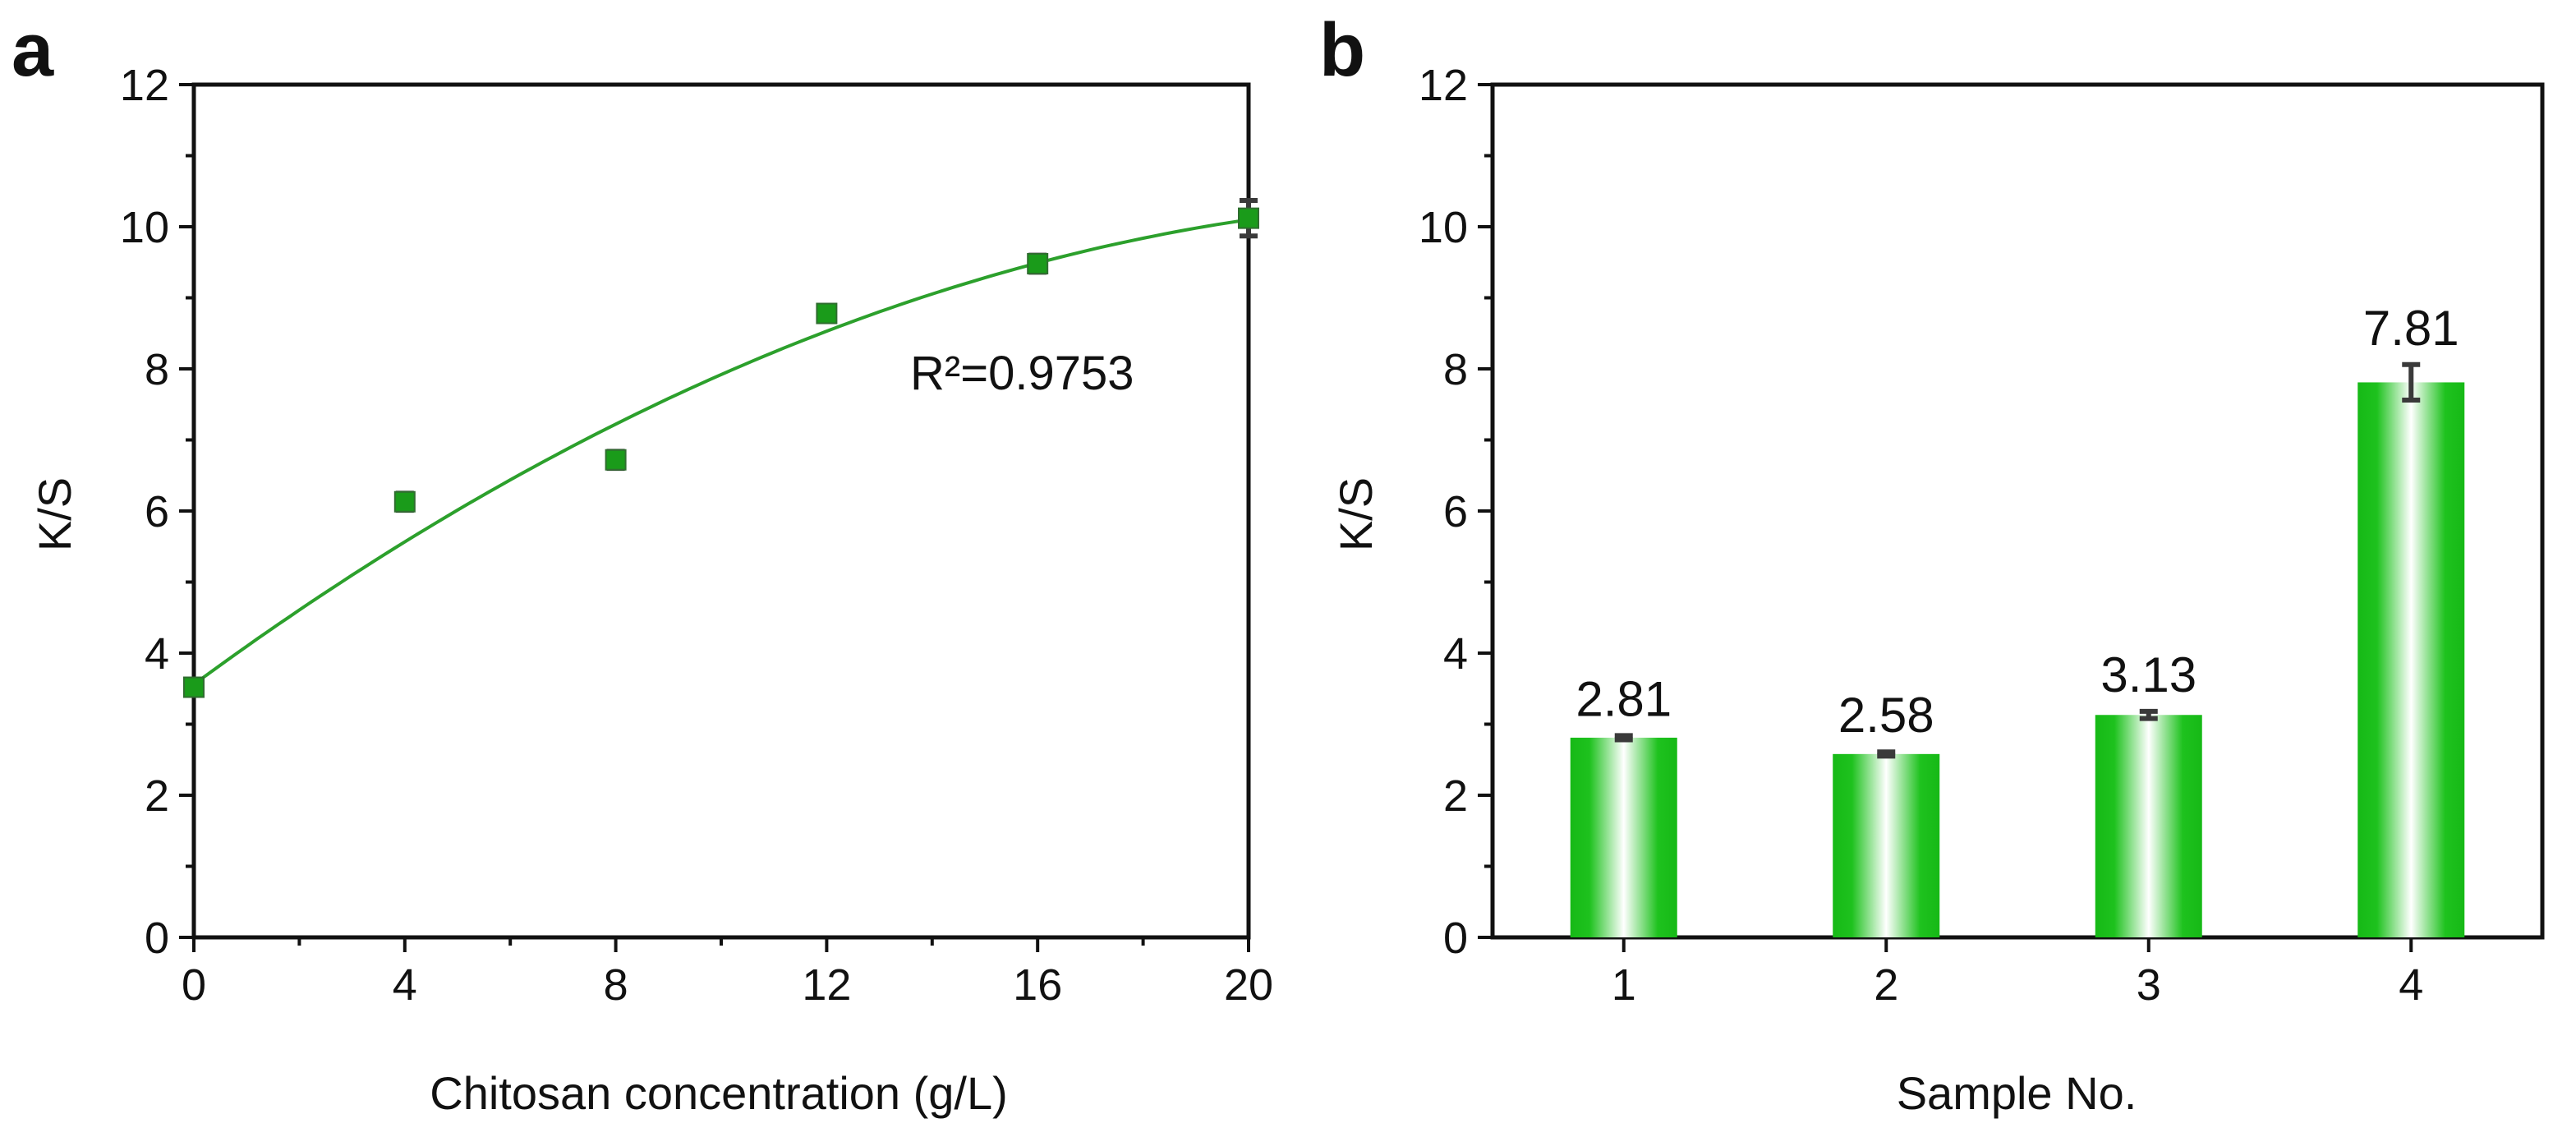  What do you see at coordinates (2411, 985) in the screenshot?
I see `panel-b-x-tick-label: 4` at bounding box center [2411, 985].